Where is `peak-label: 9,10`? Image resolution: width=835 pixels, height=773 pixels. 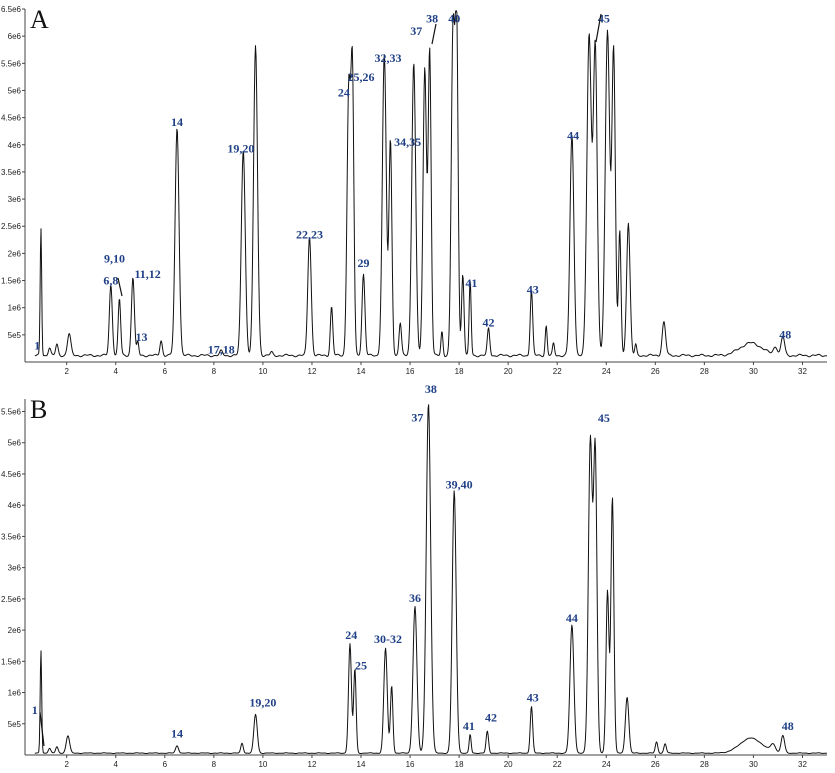 peak-label: 9,10 is located at coordinates (114, 259).